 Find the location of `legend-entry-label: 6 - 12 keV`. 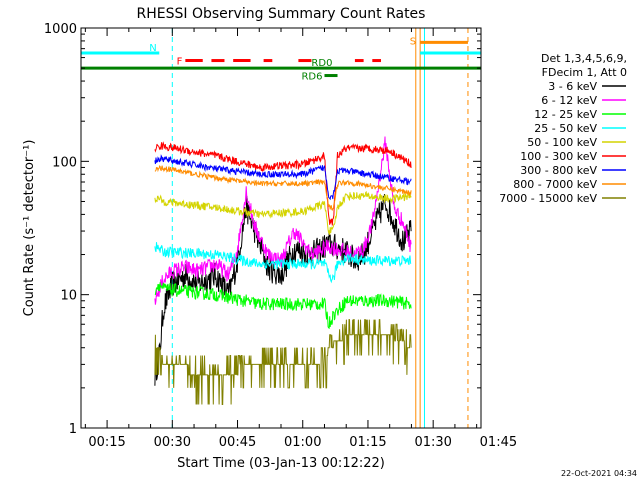

legend-entry-label: 6 - 12 keV is located at coordinates (569, 100).